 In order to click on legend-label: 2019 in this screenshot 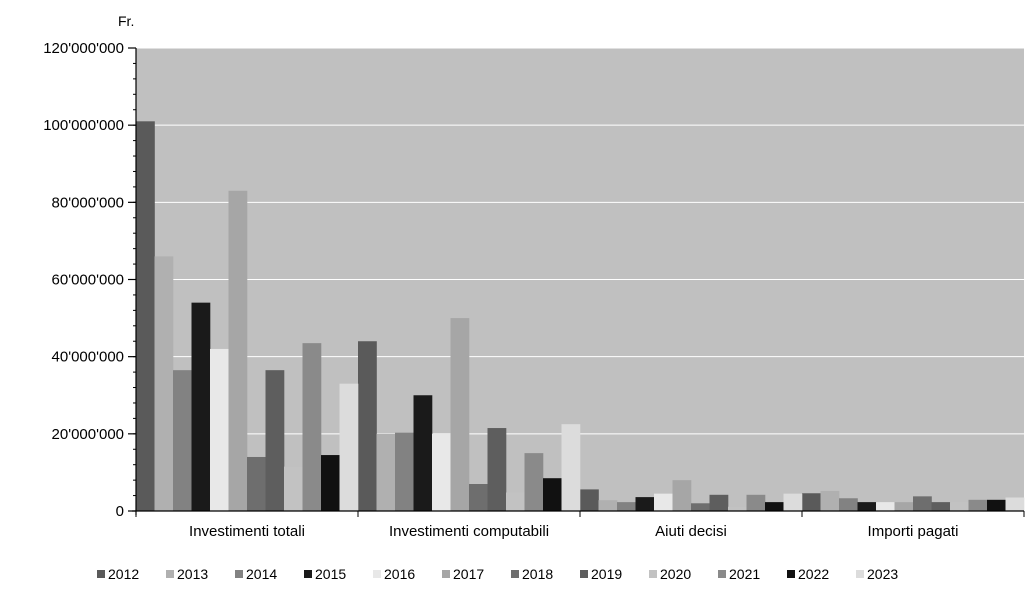, I will do `click(606, 574)`.